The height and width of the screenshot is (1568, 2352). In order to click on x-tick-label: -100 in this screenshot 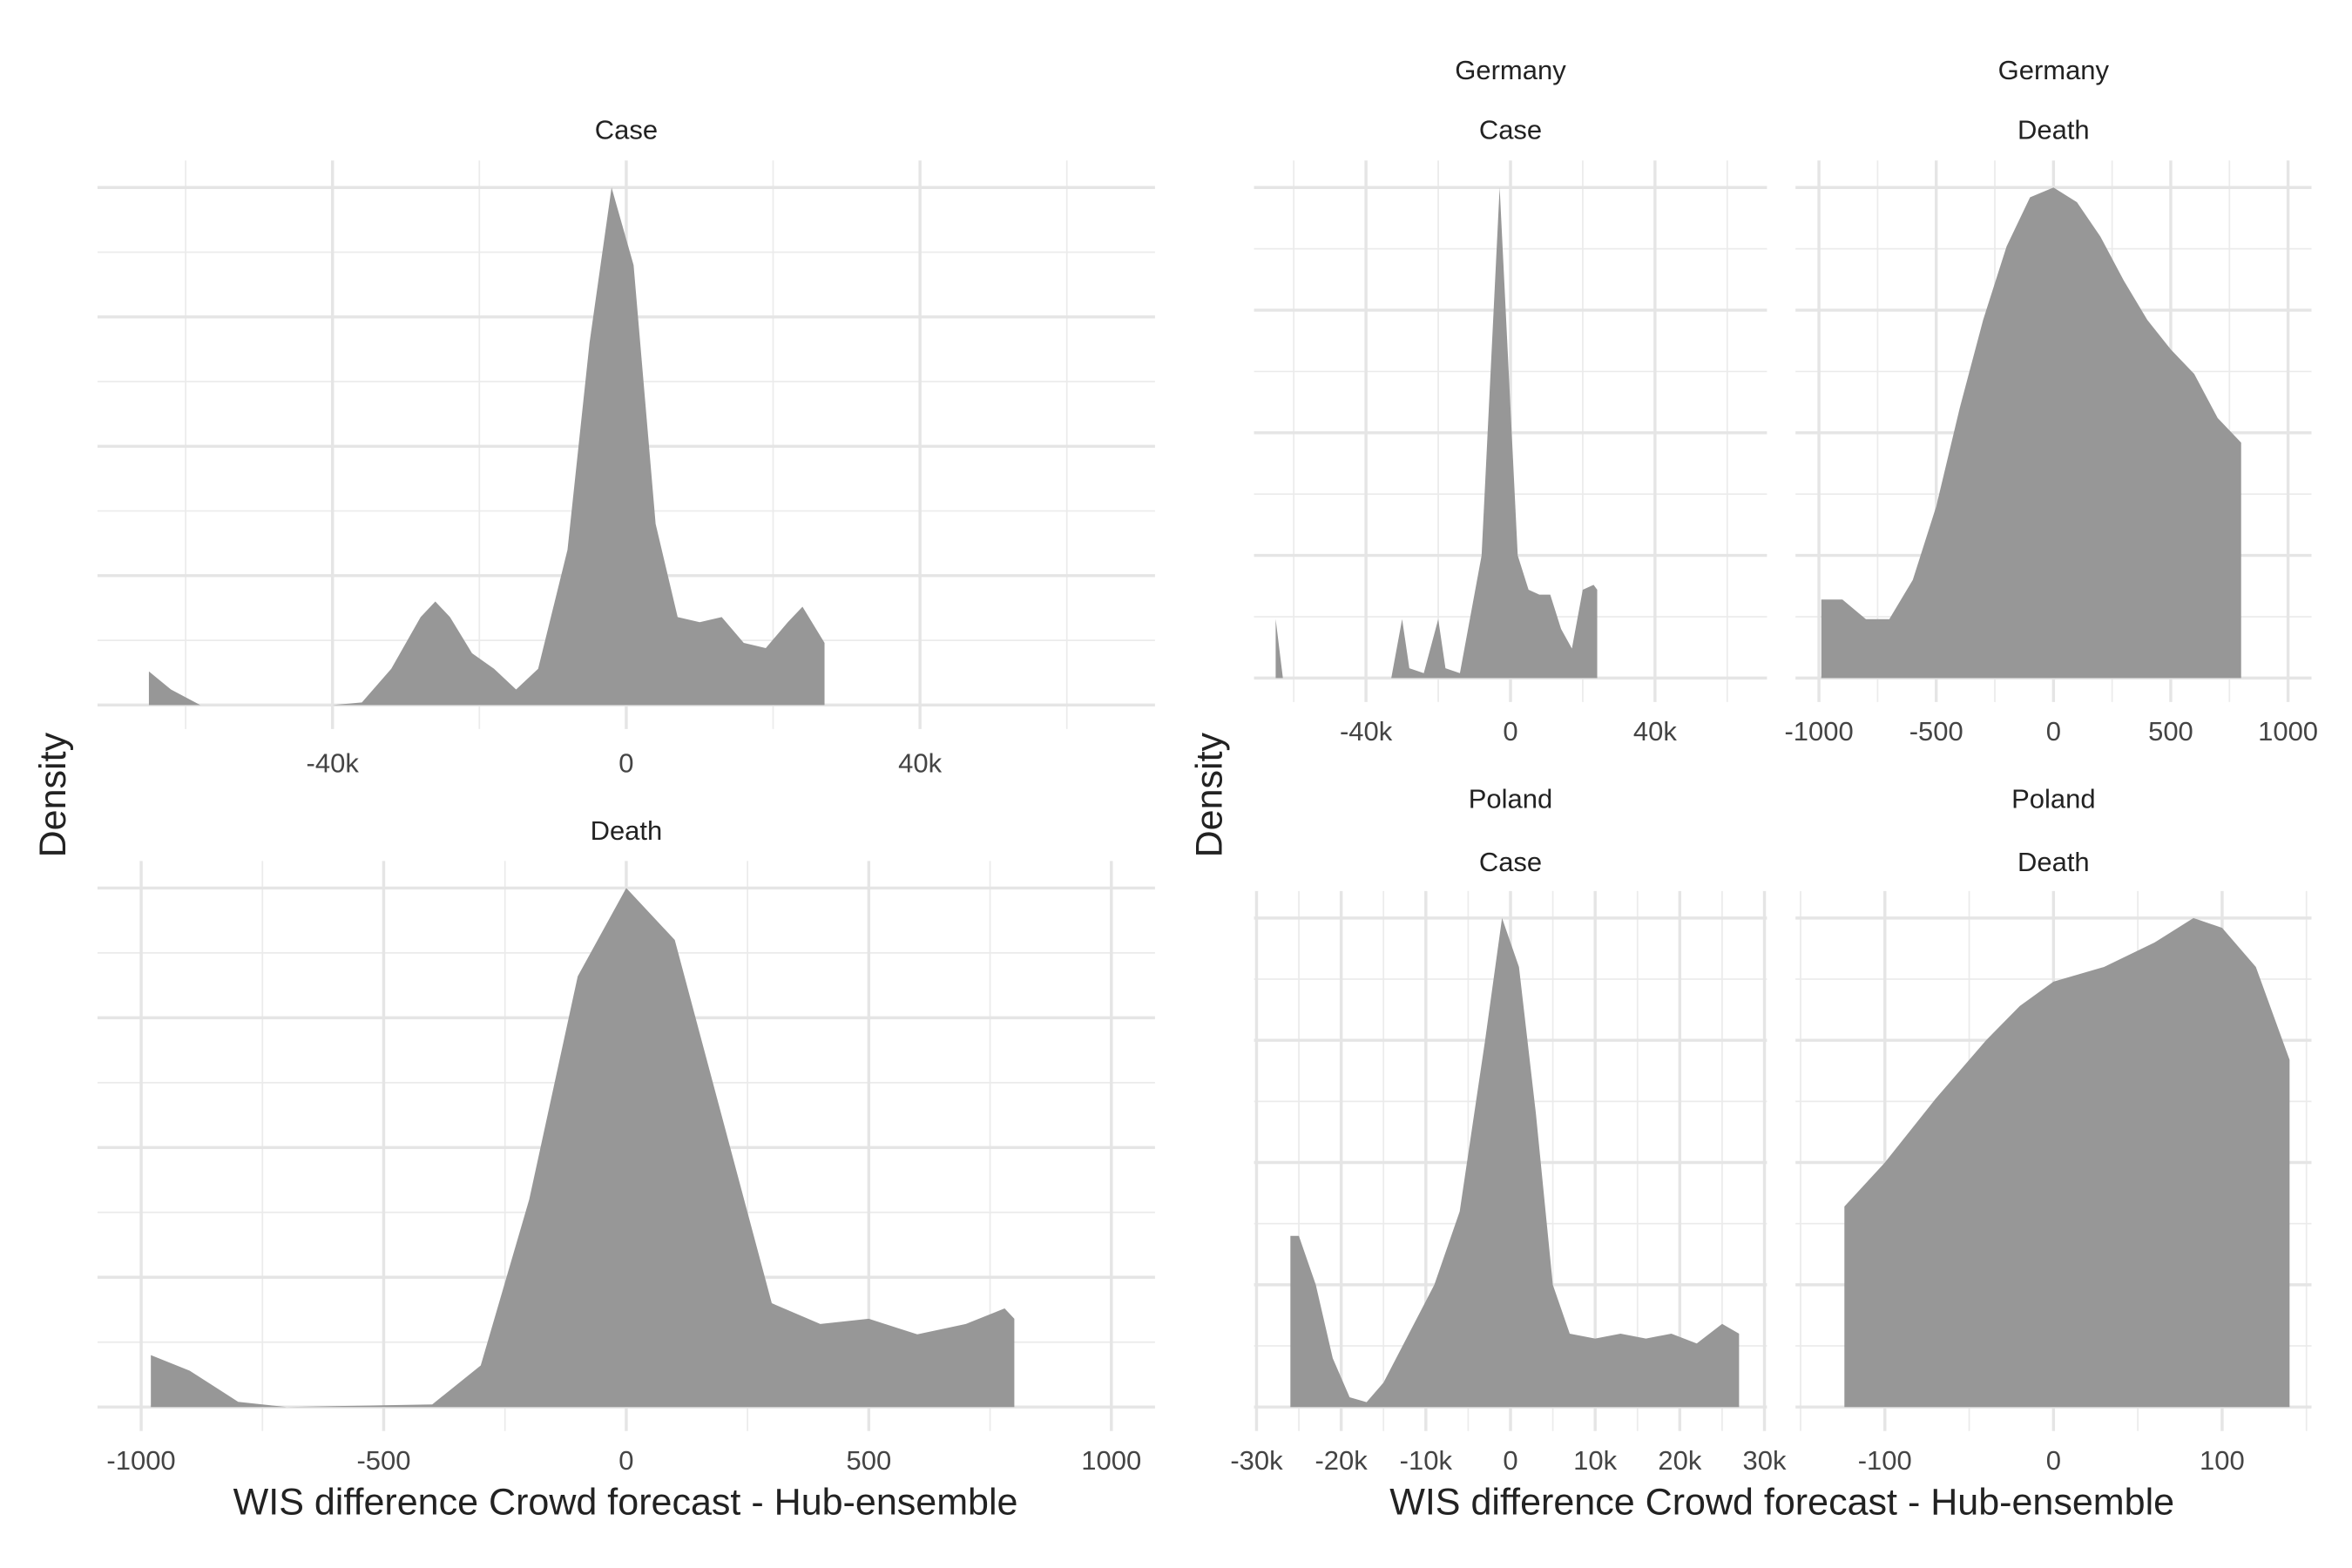, I will do `click(1885, 1460)`.